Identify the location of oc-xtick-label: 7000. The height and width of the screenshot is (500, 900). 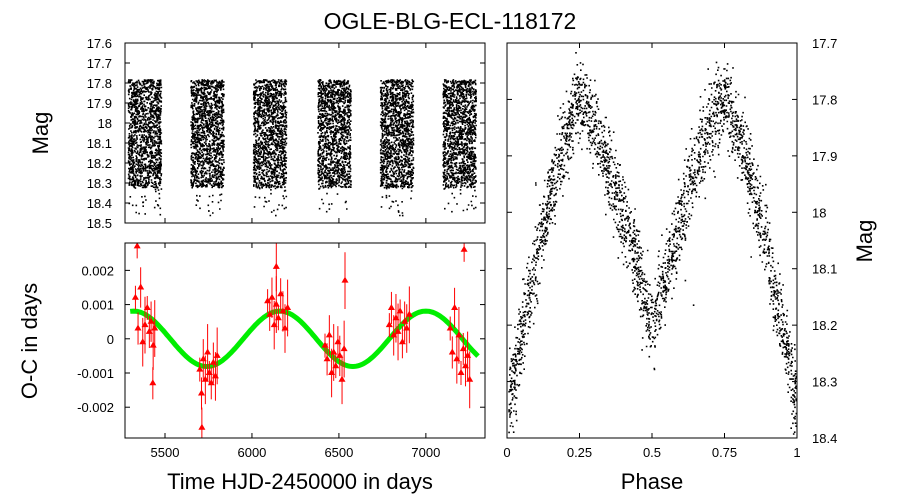
(425, 452).